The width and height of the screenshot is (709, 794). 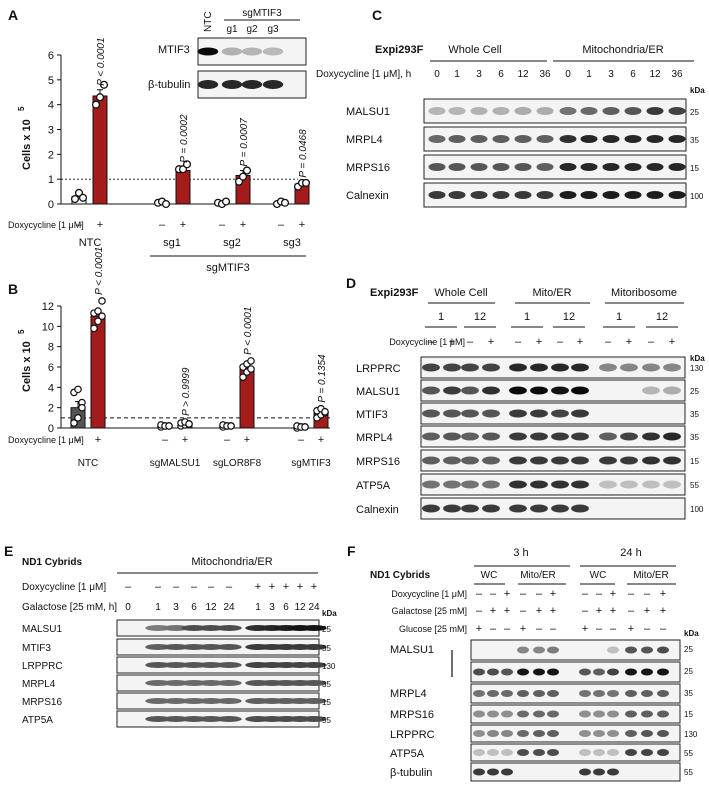 I want to click on blot-row-label: Calnexin, so click(x=367, y=196).